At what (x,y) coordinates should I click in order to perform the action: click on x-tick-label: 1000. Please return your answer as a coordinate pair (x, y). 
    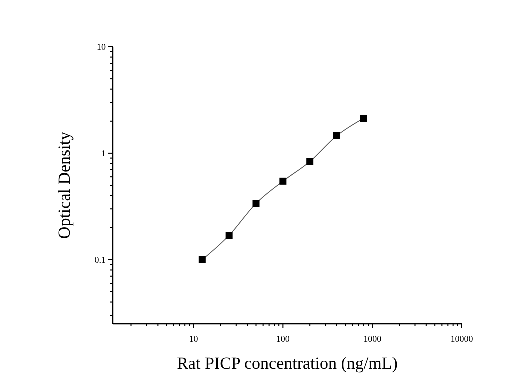
    Looking at the image, I should click on (373, 339).